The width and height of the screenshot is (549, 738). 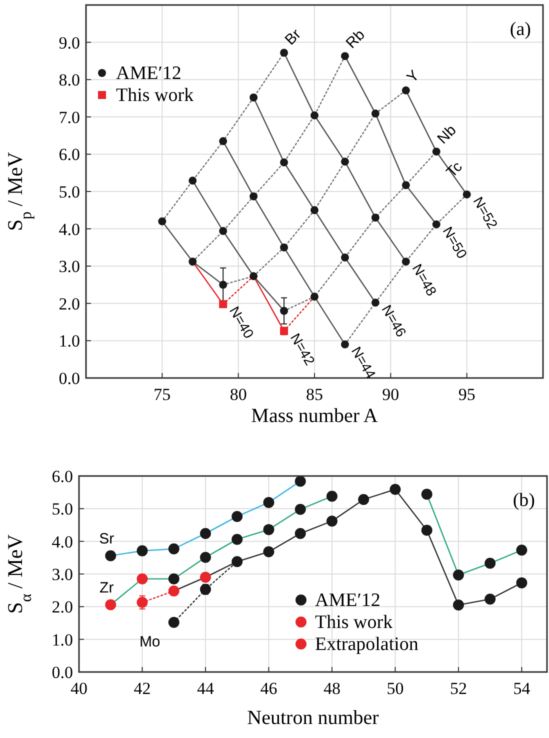 What do you see at coordinates (467, 394) in the screenshot?
I see `x-tick-label: 95` at bounding box center [467, 394].